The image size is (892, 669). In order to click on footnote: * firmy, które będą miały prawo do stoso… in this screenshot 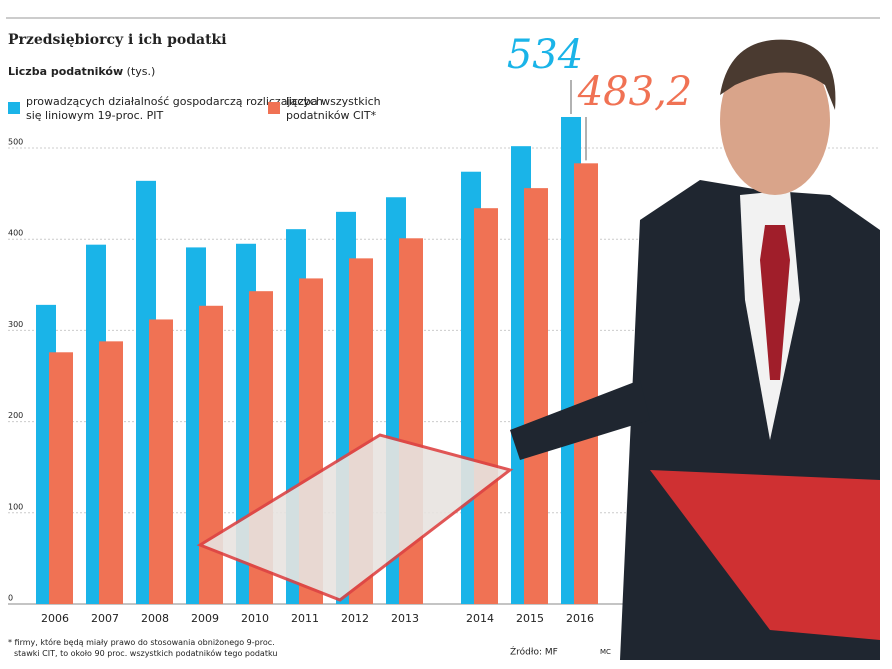, I will do `click(142, 647)`.